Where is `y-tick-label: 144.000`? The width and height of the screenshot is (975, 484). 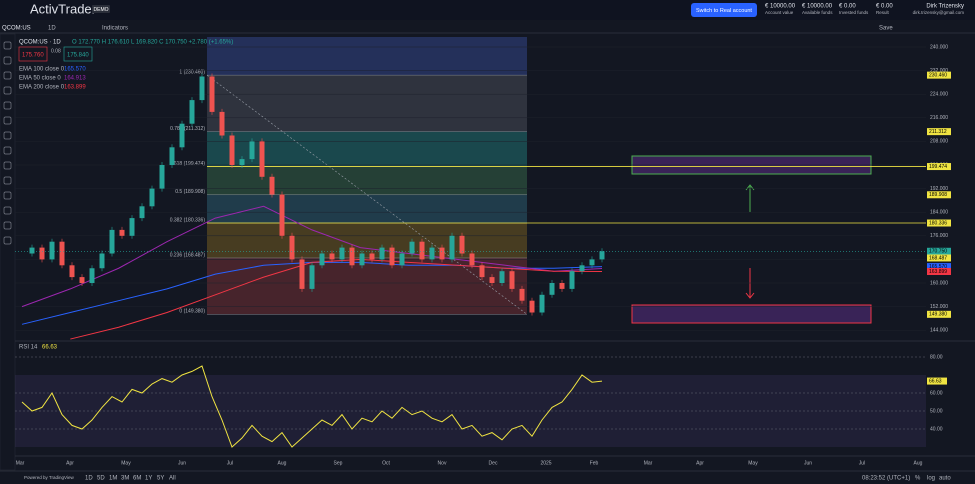
y-tick-label: 144.000 is located at coordinates (939, 331).